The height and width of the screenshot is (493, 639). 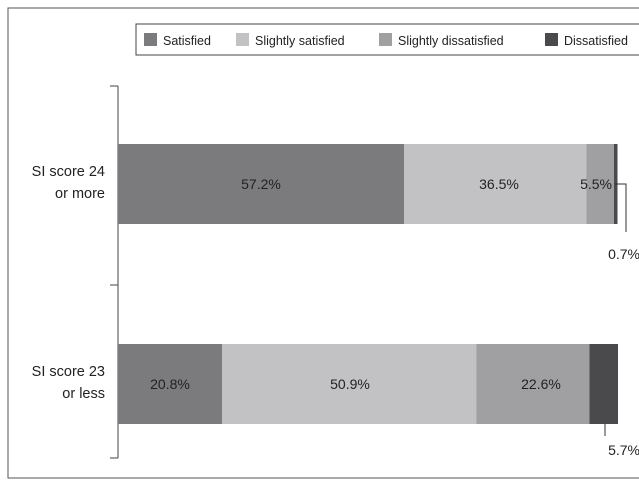 I want to click on data-label-r0-s2: 5.5%, so click(x=596, y=184).